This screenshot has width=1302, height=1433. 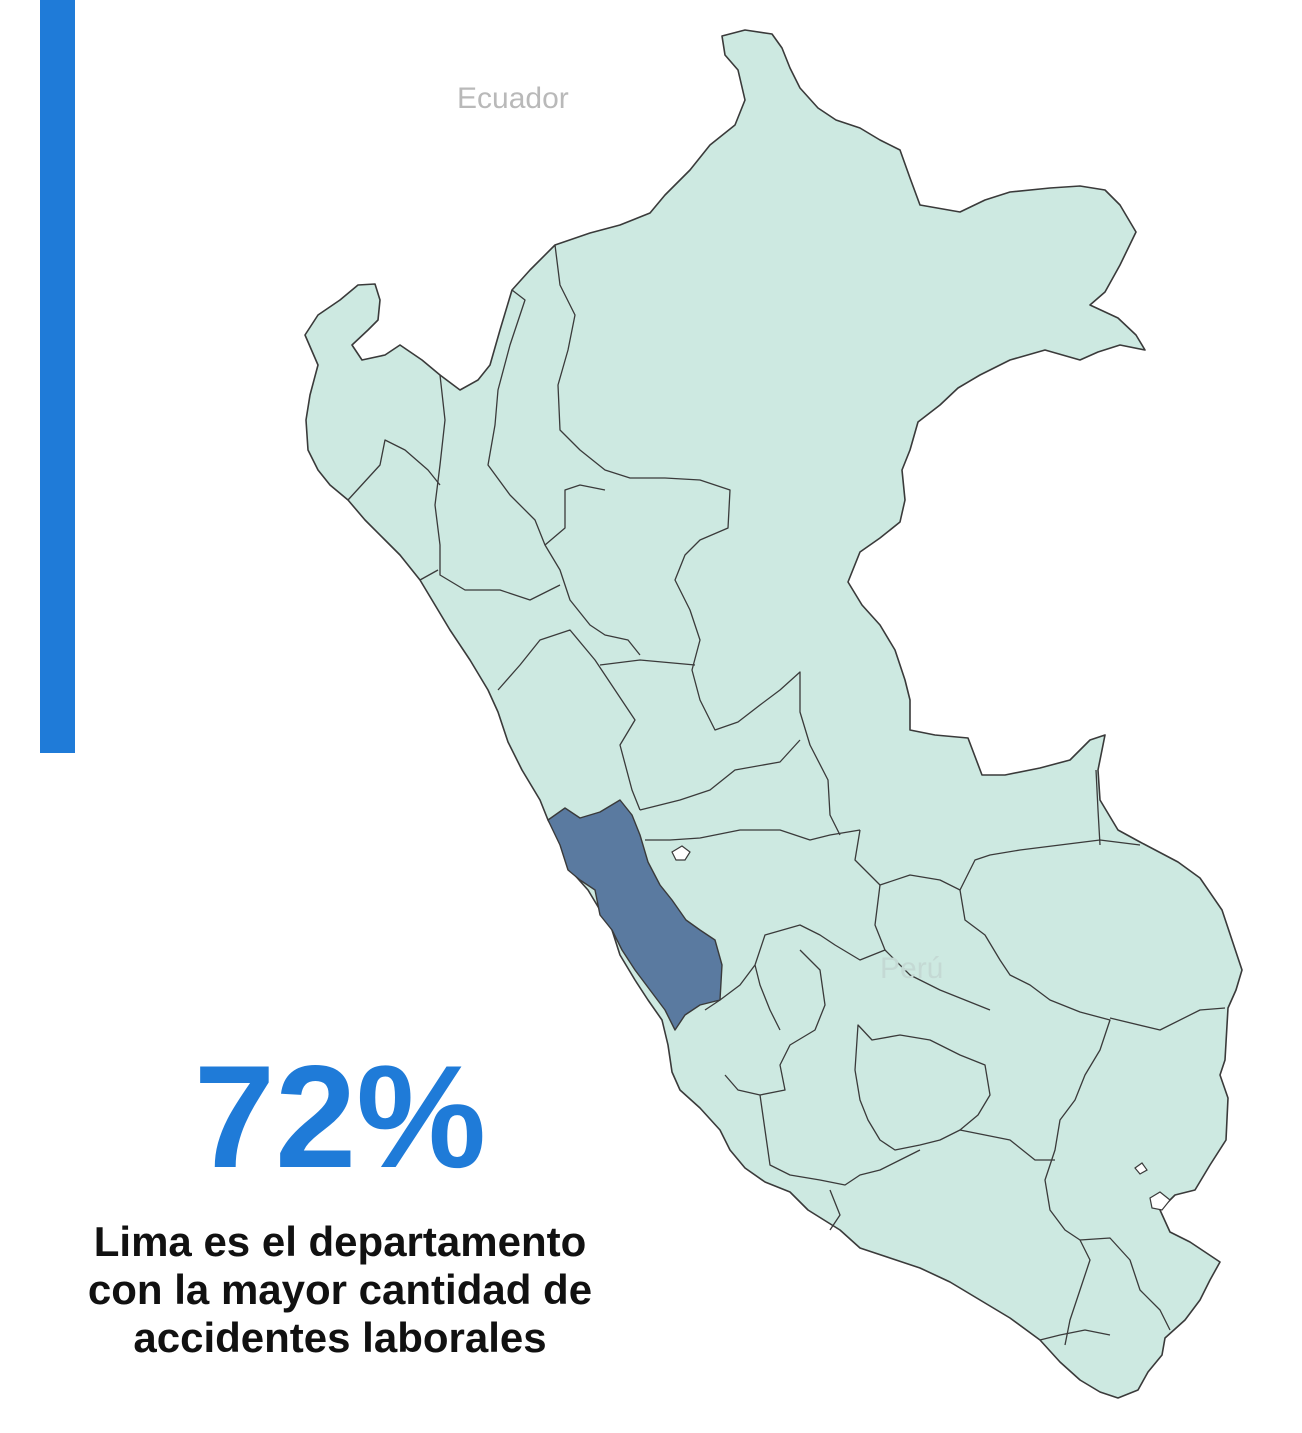 What do you see at coordinates (340, 1116) in the screenshot?
I see `stat-value: 72%` at bounding box center [340, 1116].